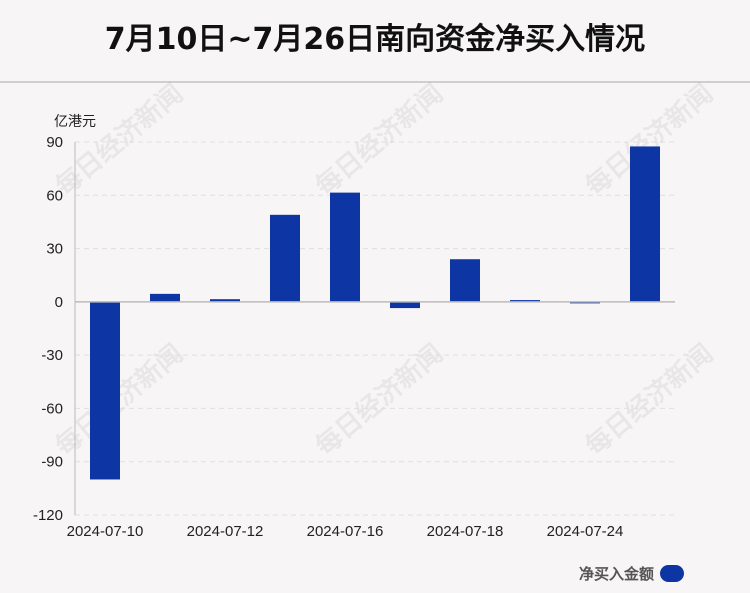  What do you see at coordinates (585, 531) in the screenshot?
I see `x-tick-label: 2024-07-24` at bounding box center [585, 531].